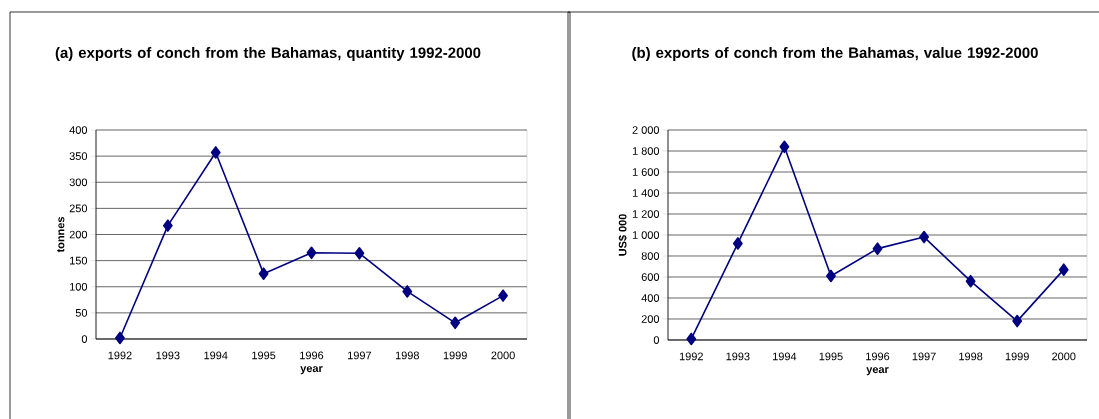 Image resolution: width=1099 pixels, height=419 pixels. I want to click on y-tick-label: 100, so click(79, 286).